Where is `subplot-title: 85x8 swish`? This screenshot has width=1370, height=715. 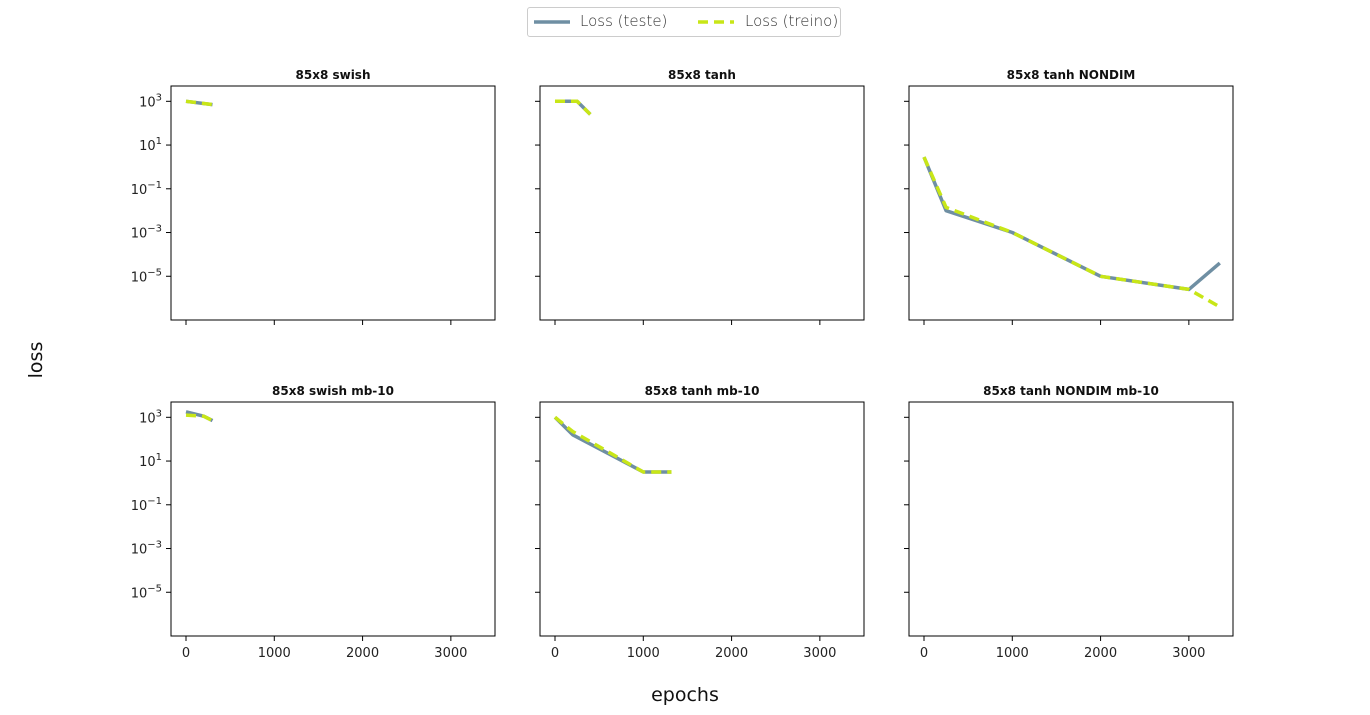
subplot-title: 85x8 swish is located at coordinates (333, 75).